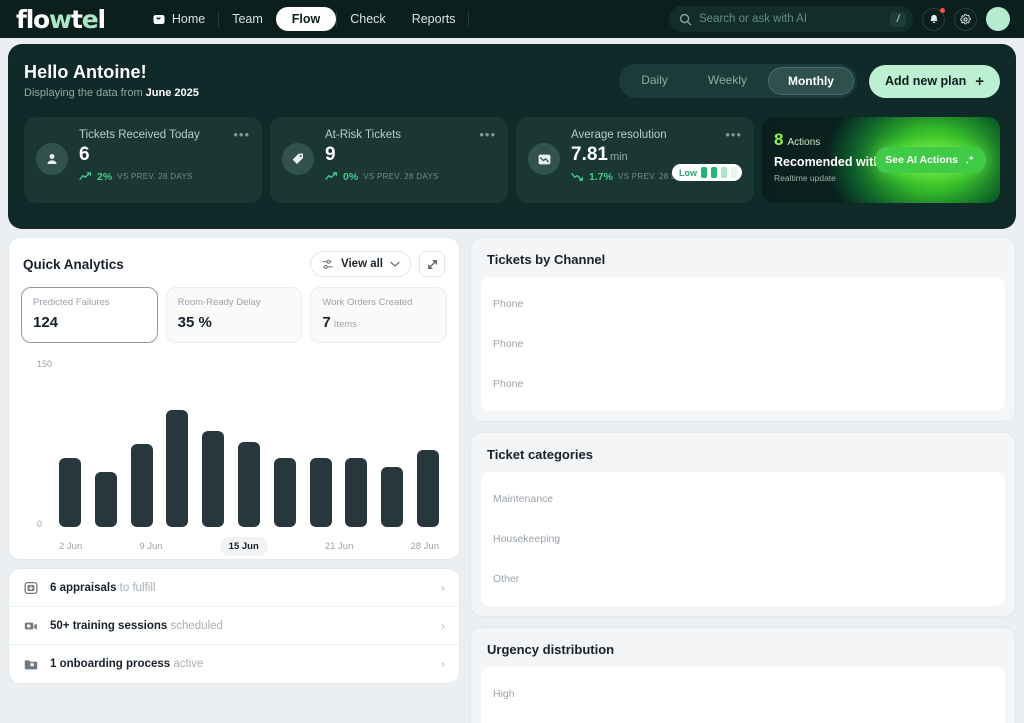 The image size is (1024, 723). I want to click on range-option-monthly: Monthly, so click(810, 81).